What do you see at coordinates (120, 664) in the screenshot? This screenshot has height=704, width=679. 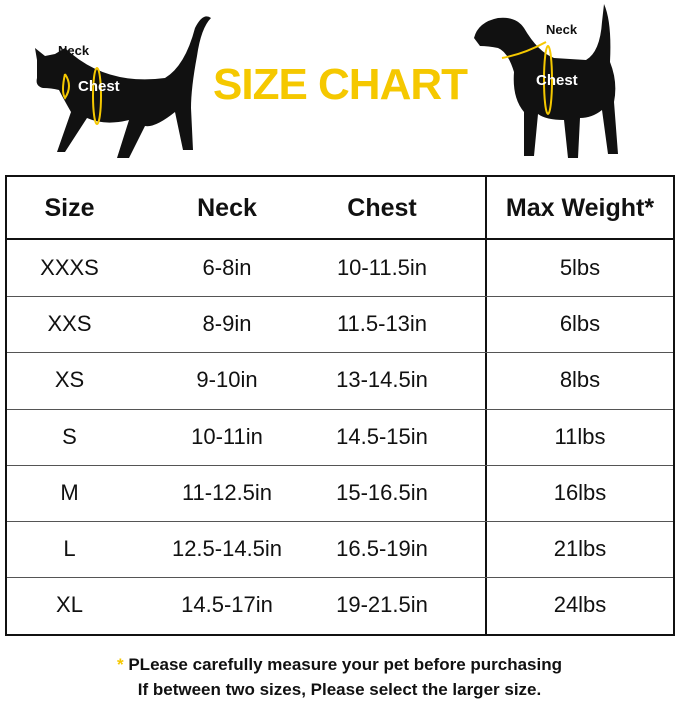 I see `asterisk: *` at bounding box center [120, 664].